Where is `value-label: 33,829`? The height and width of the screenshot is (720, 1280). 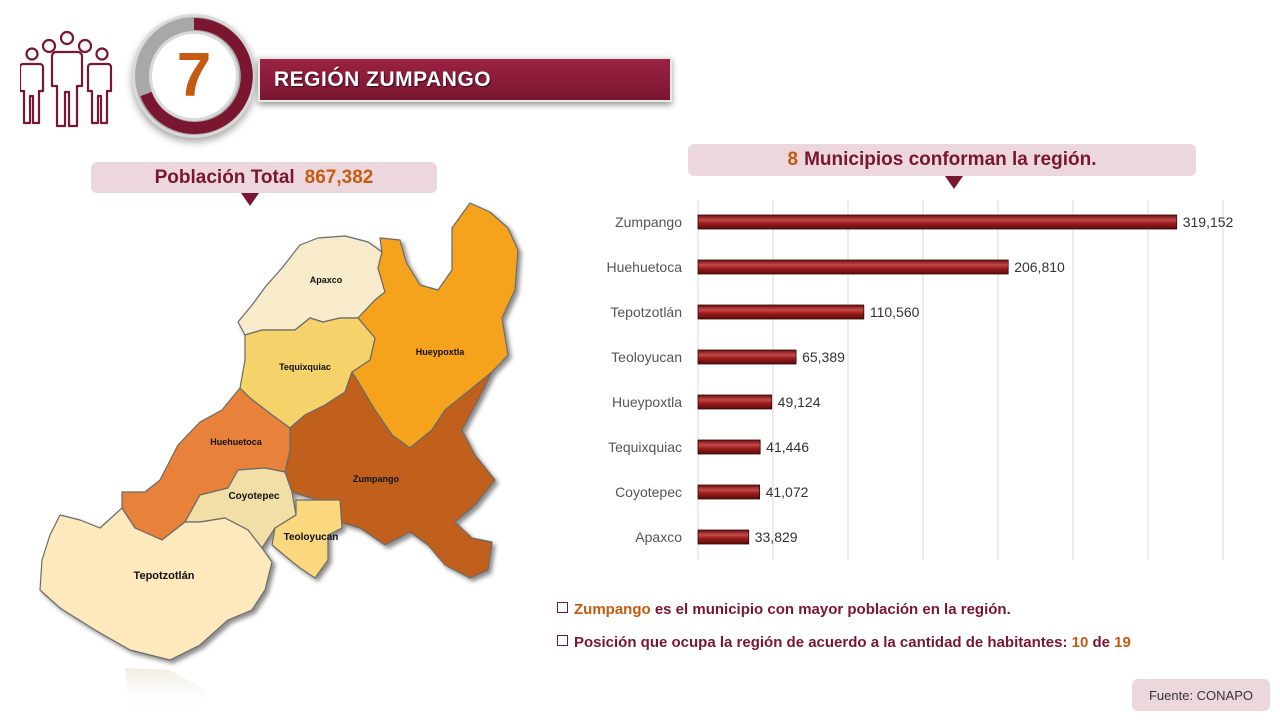
value-label: 33,829 is located at coordinates (776, 537).